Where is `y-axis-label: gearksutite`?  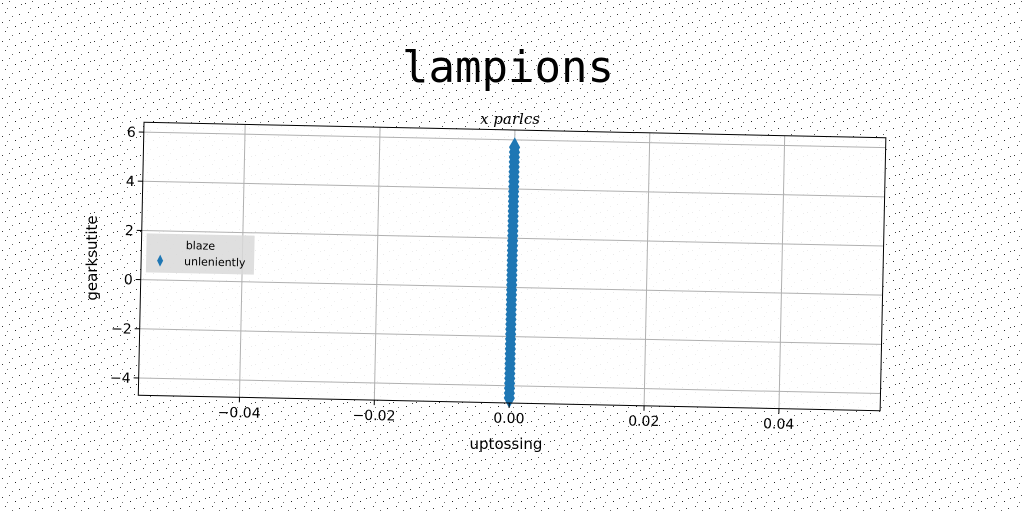 y-axis-label: gearksutite is located at coordinates (92, 257).